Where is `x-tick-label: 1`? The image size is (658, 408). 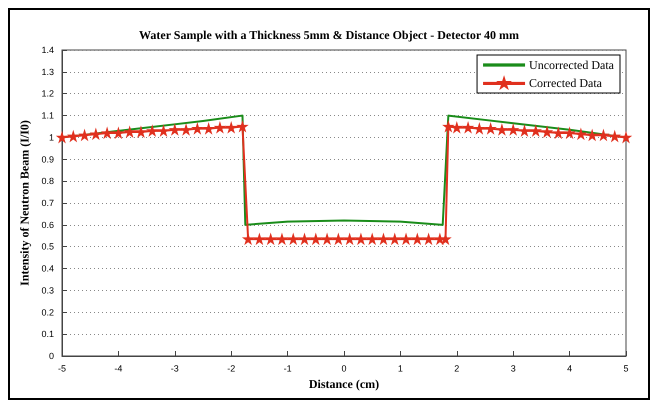
x-tick-label: 1 is located at coordinates (400, 369).